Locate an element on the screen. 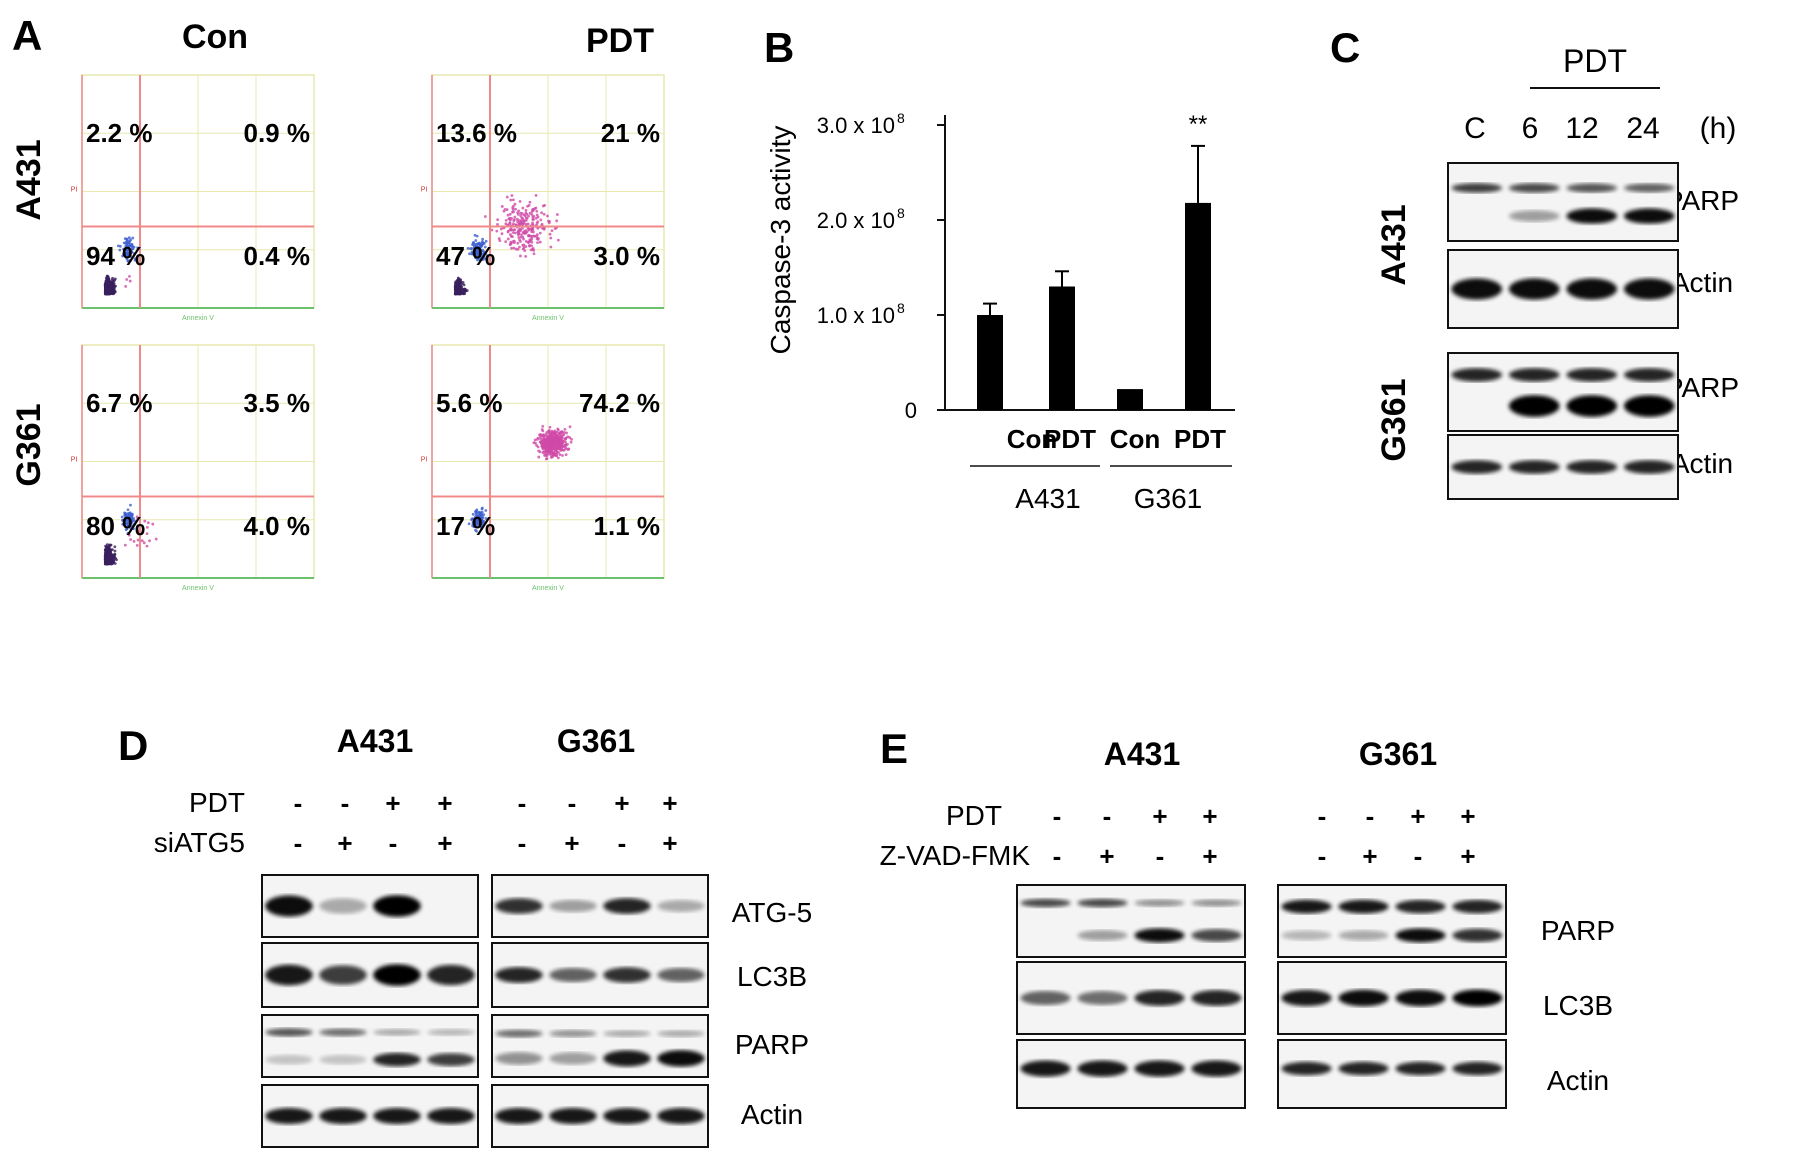 This screenshot has width=1795, height=1160. lane-label-24: 24 is located at coordinates (1642, 128).